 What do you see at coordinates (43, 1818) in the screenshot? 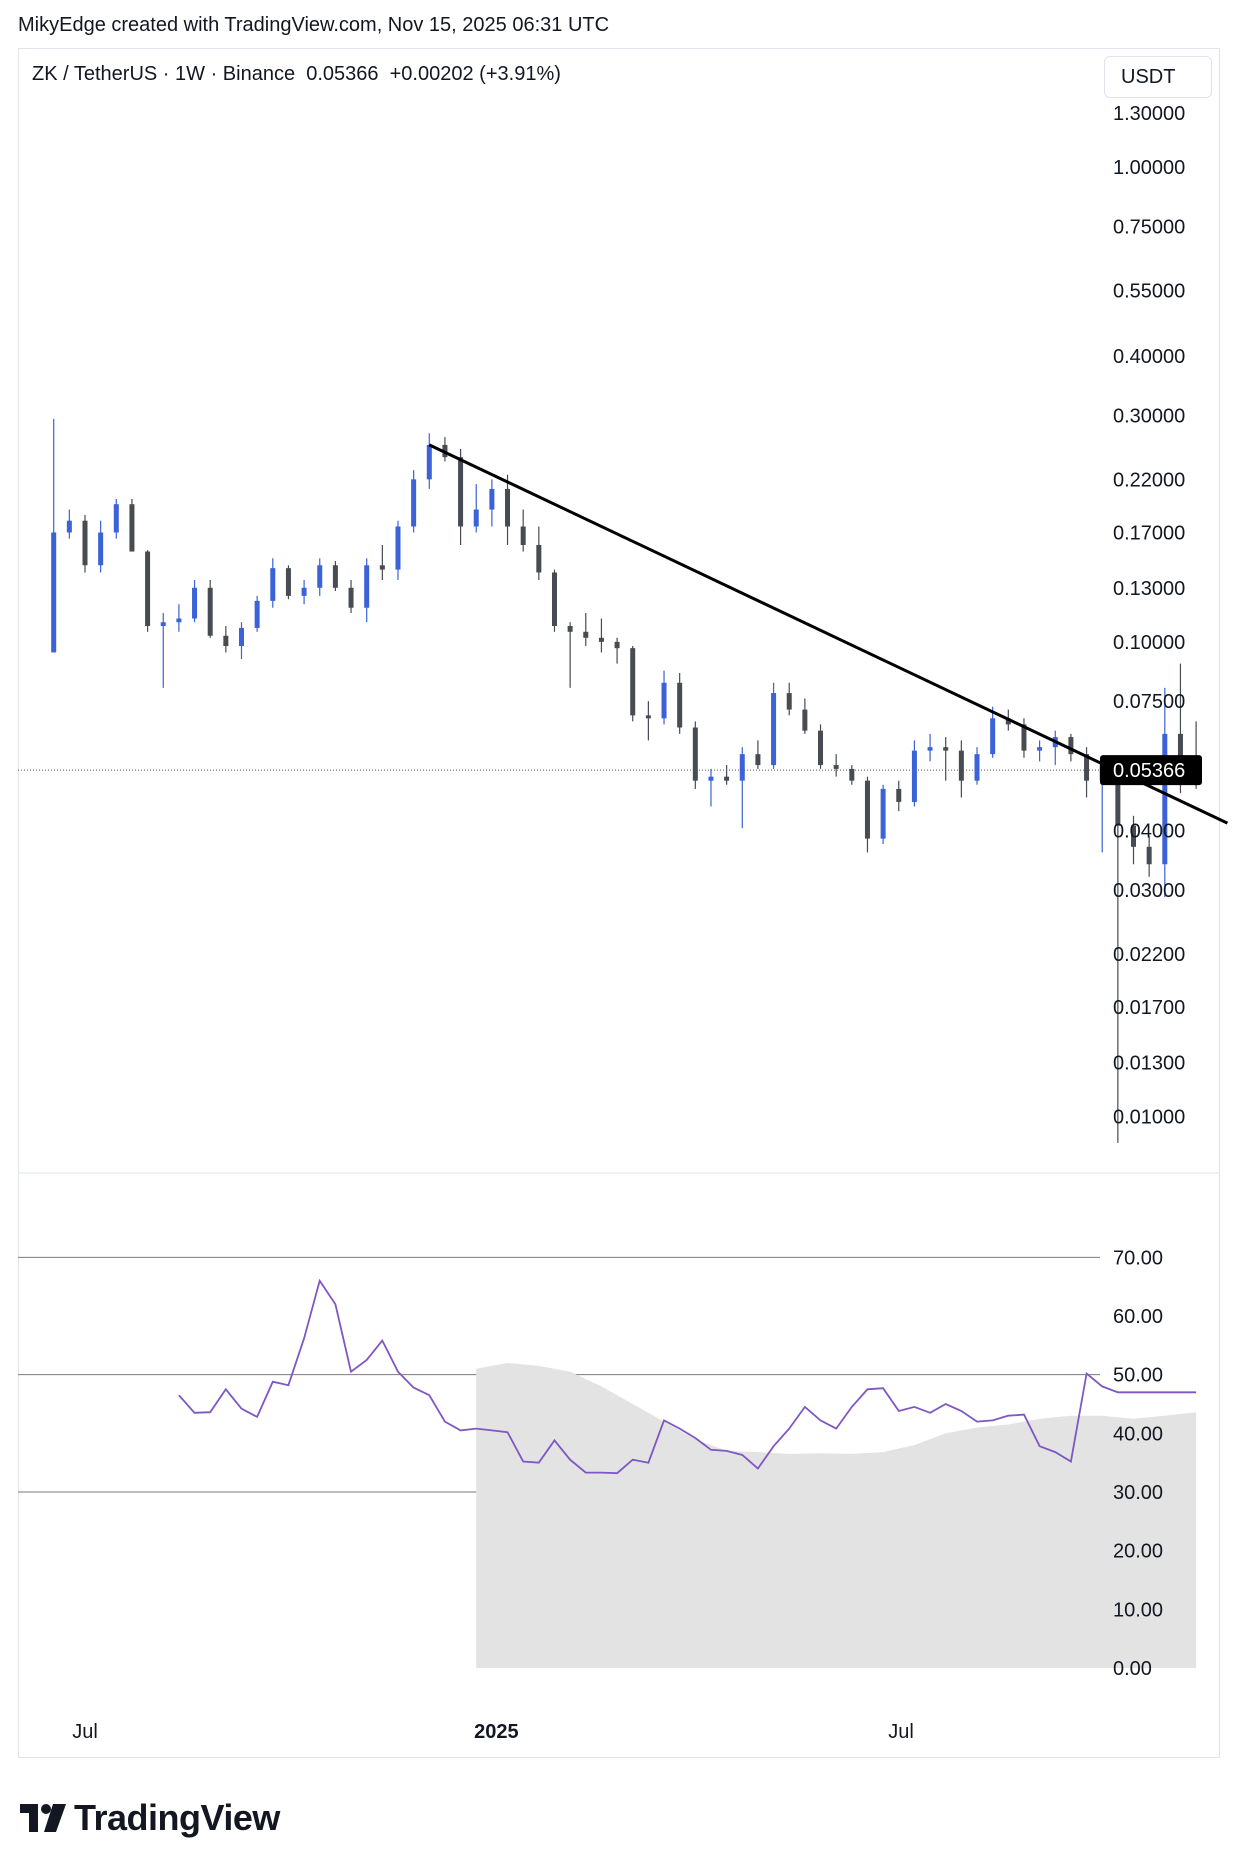
I see `tradingview-logo-icon` at bounding box center [43, 1818].